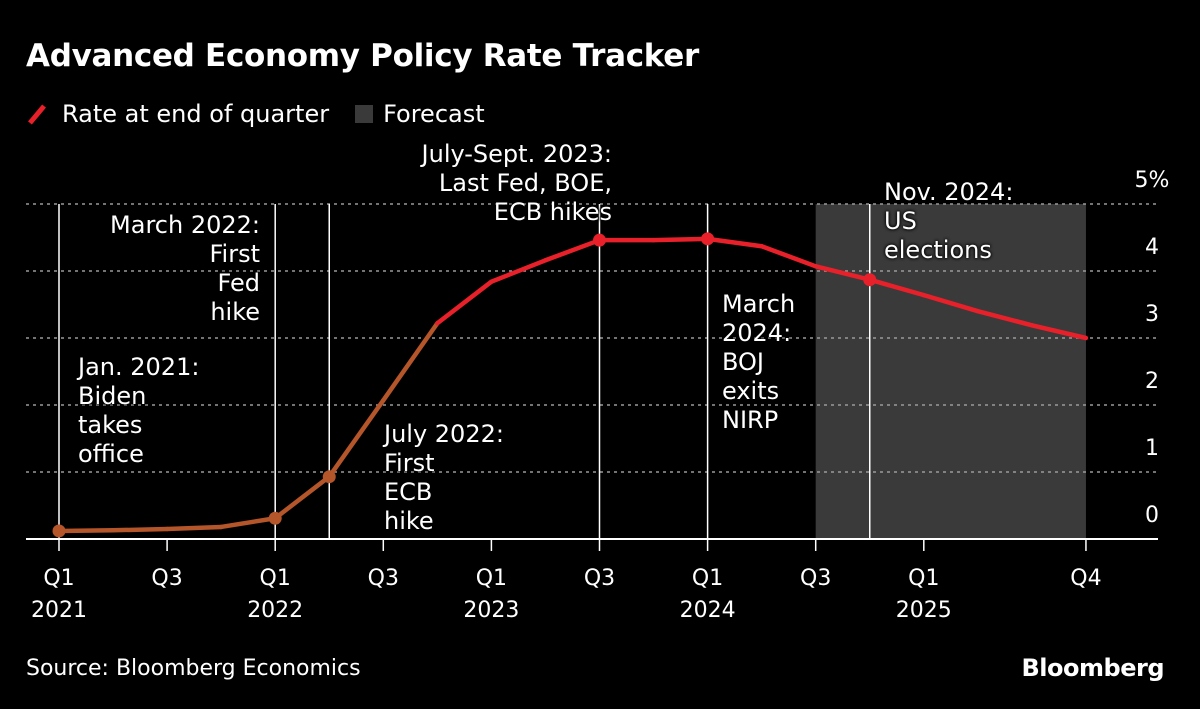 This screenshot has width=1200, height=709. I want to click on annotation-line: elections, so click(938, 250).